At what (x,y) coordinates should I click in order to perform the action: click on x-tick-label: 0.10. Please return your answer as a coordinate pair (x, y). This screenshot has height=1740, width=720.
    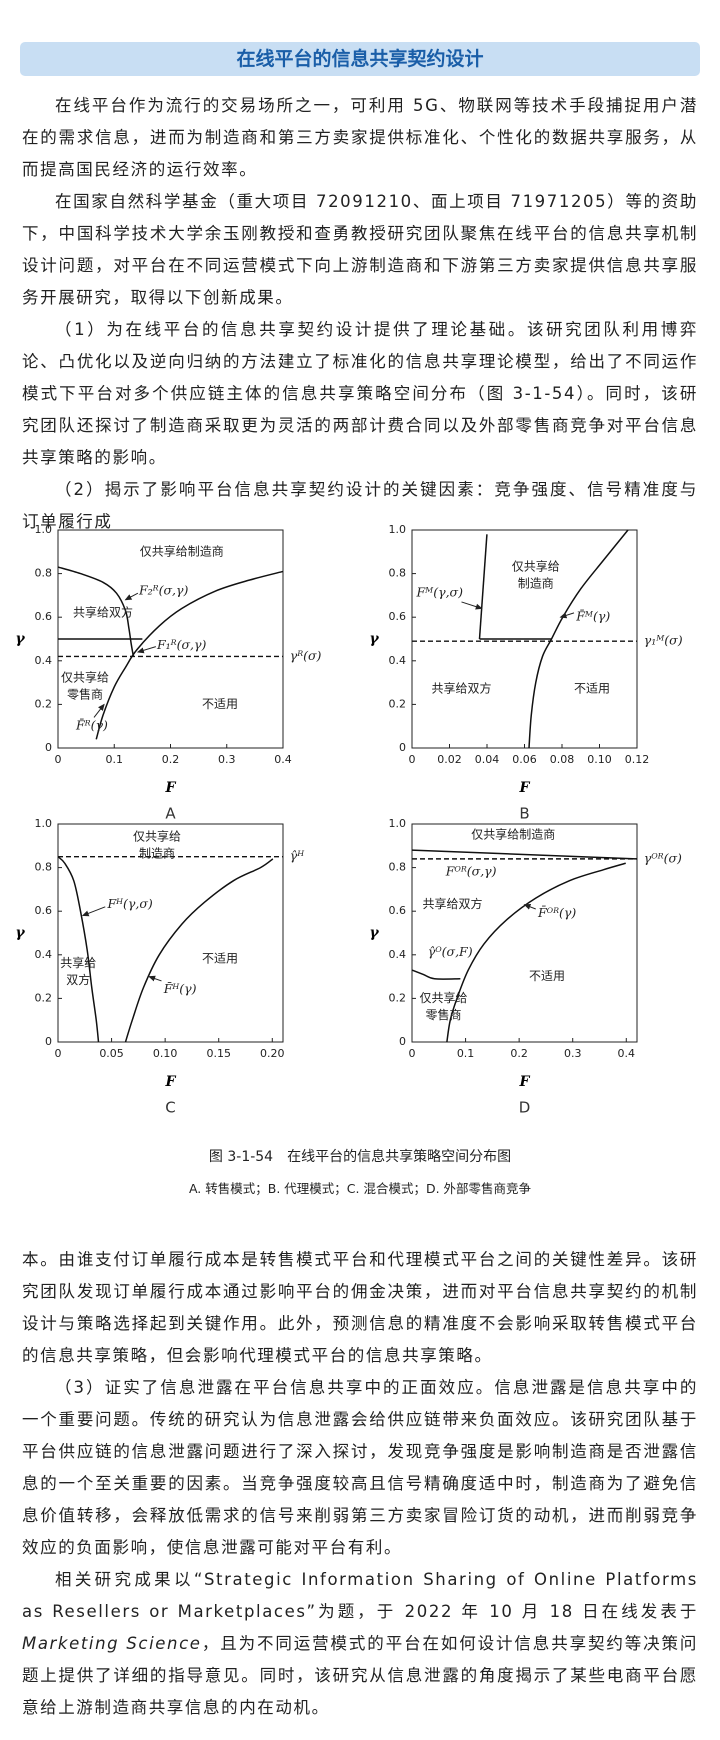
    Looking at the image, I should click on (599, 759).